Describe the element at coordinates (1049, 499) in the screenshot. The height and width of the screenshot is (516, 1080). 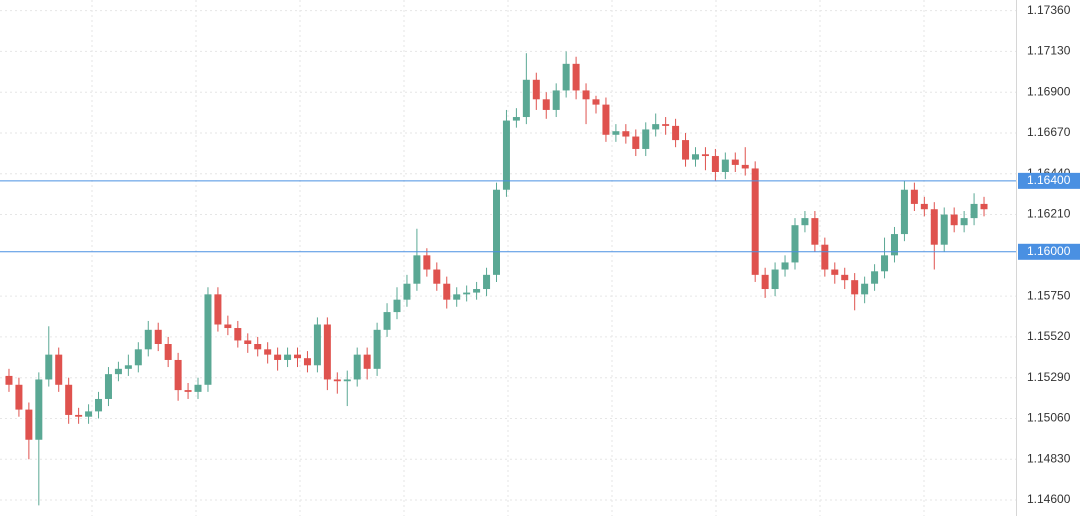
I see `y-tick-label: 1.14600` at that location.